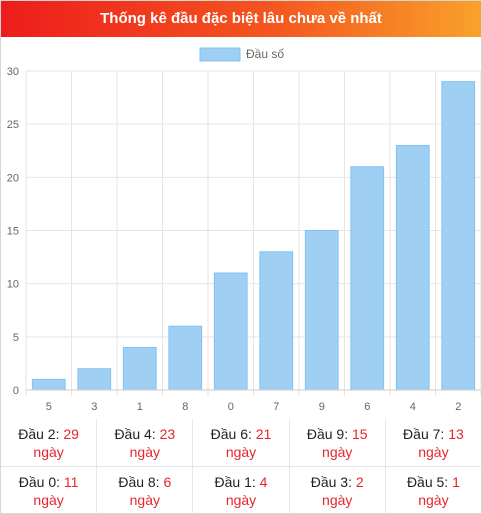 This screenshot has width=482, height=514. I want to click on stat-value: 1, so click(456, 482).